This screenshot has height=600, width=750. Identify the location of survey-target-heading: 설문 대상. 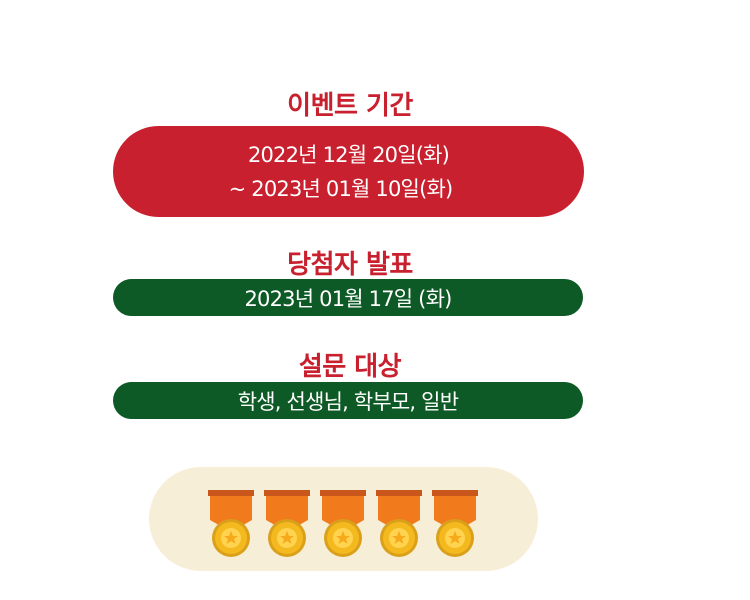
(350, 367).